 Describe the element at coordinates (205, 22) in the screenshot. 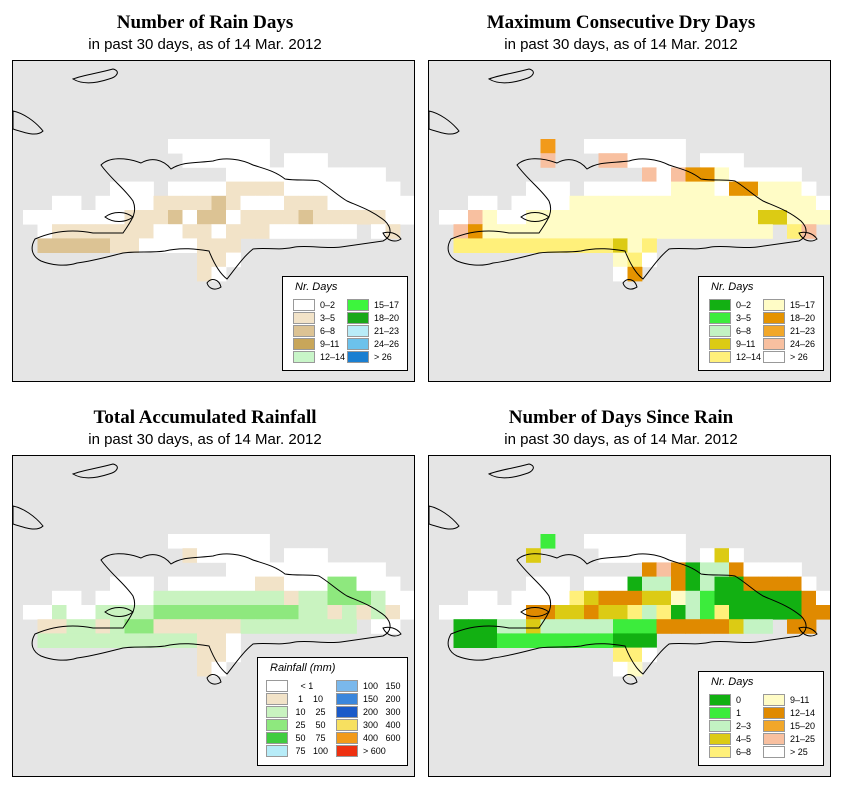

I see `panel-title: Number of Rain Days` at that location.